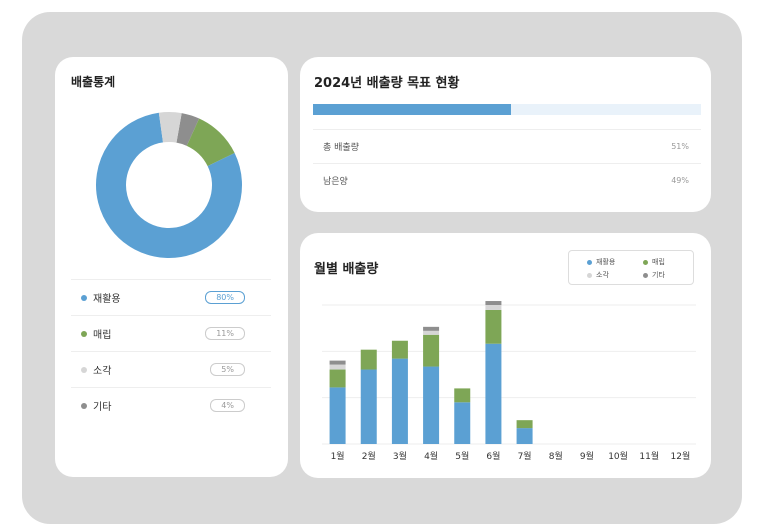 Image resolution: width=772 pixels, height=532 pixels. I want to click on legend-percent-badge: 80%, so click(225, 297).